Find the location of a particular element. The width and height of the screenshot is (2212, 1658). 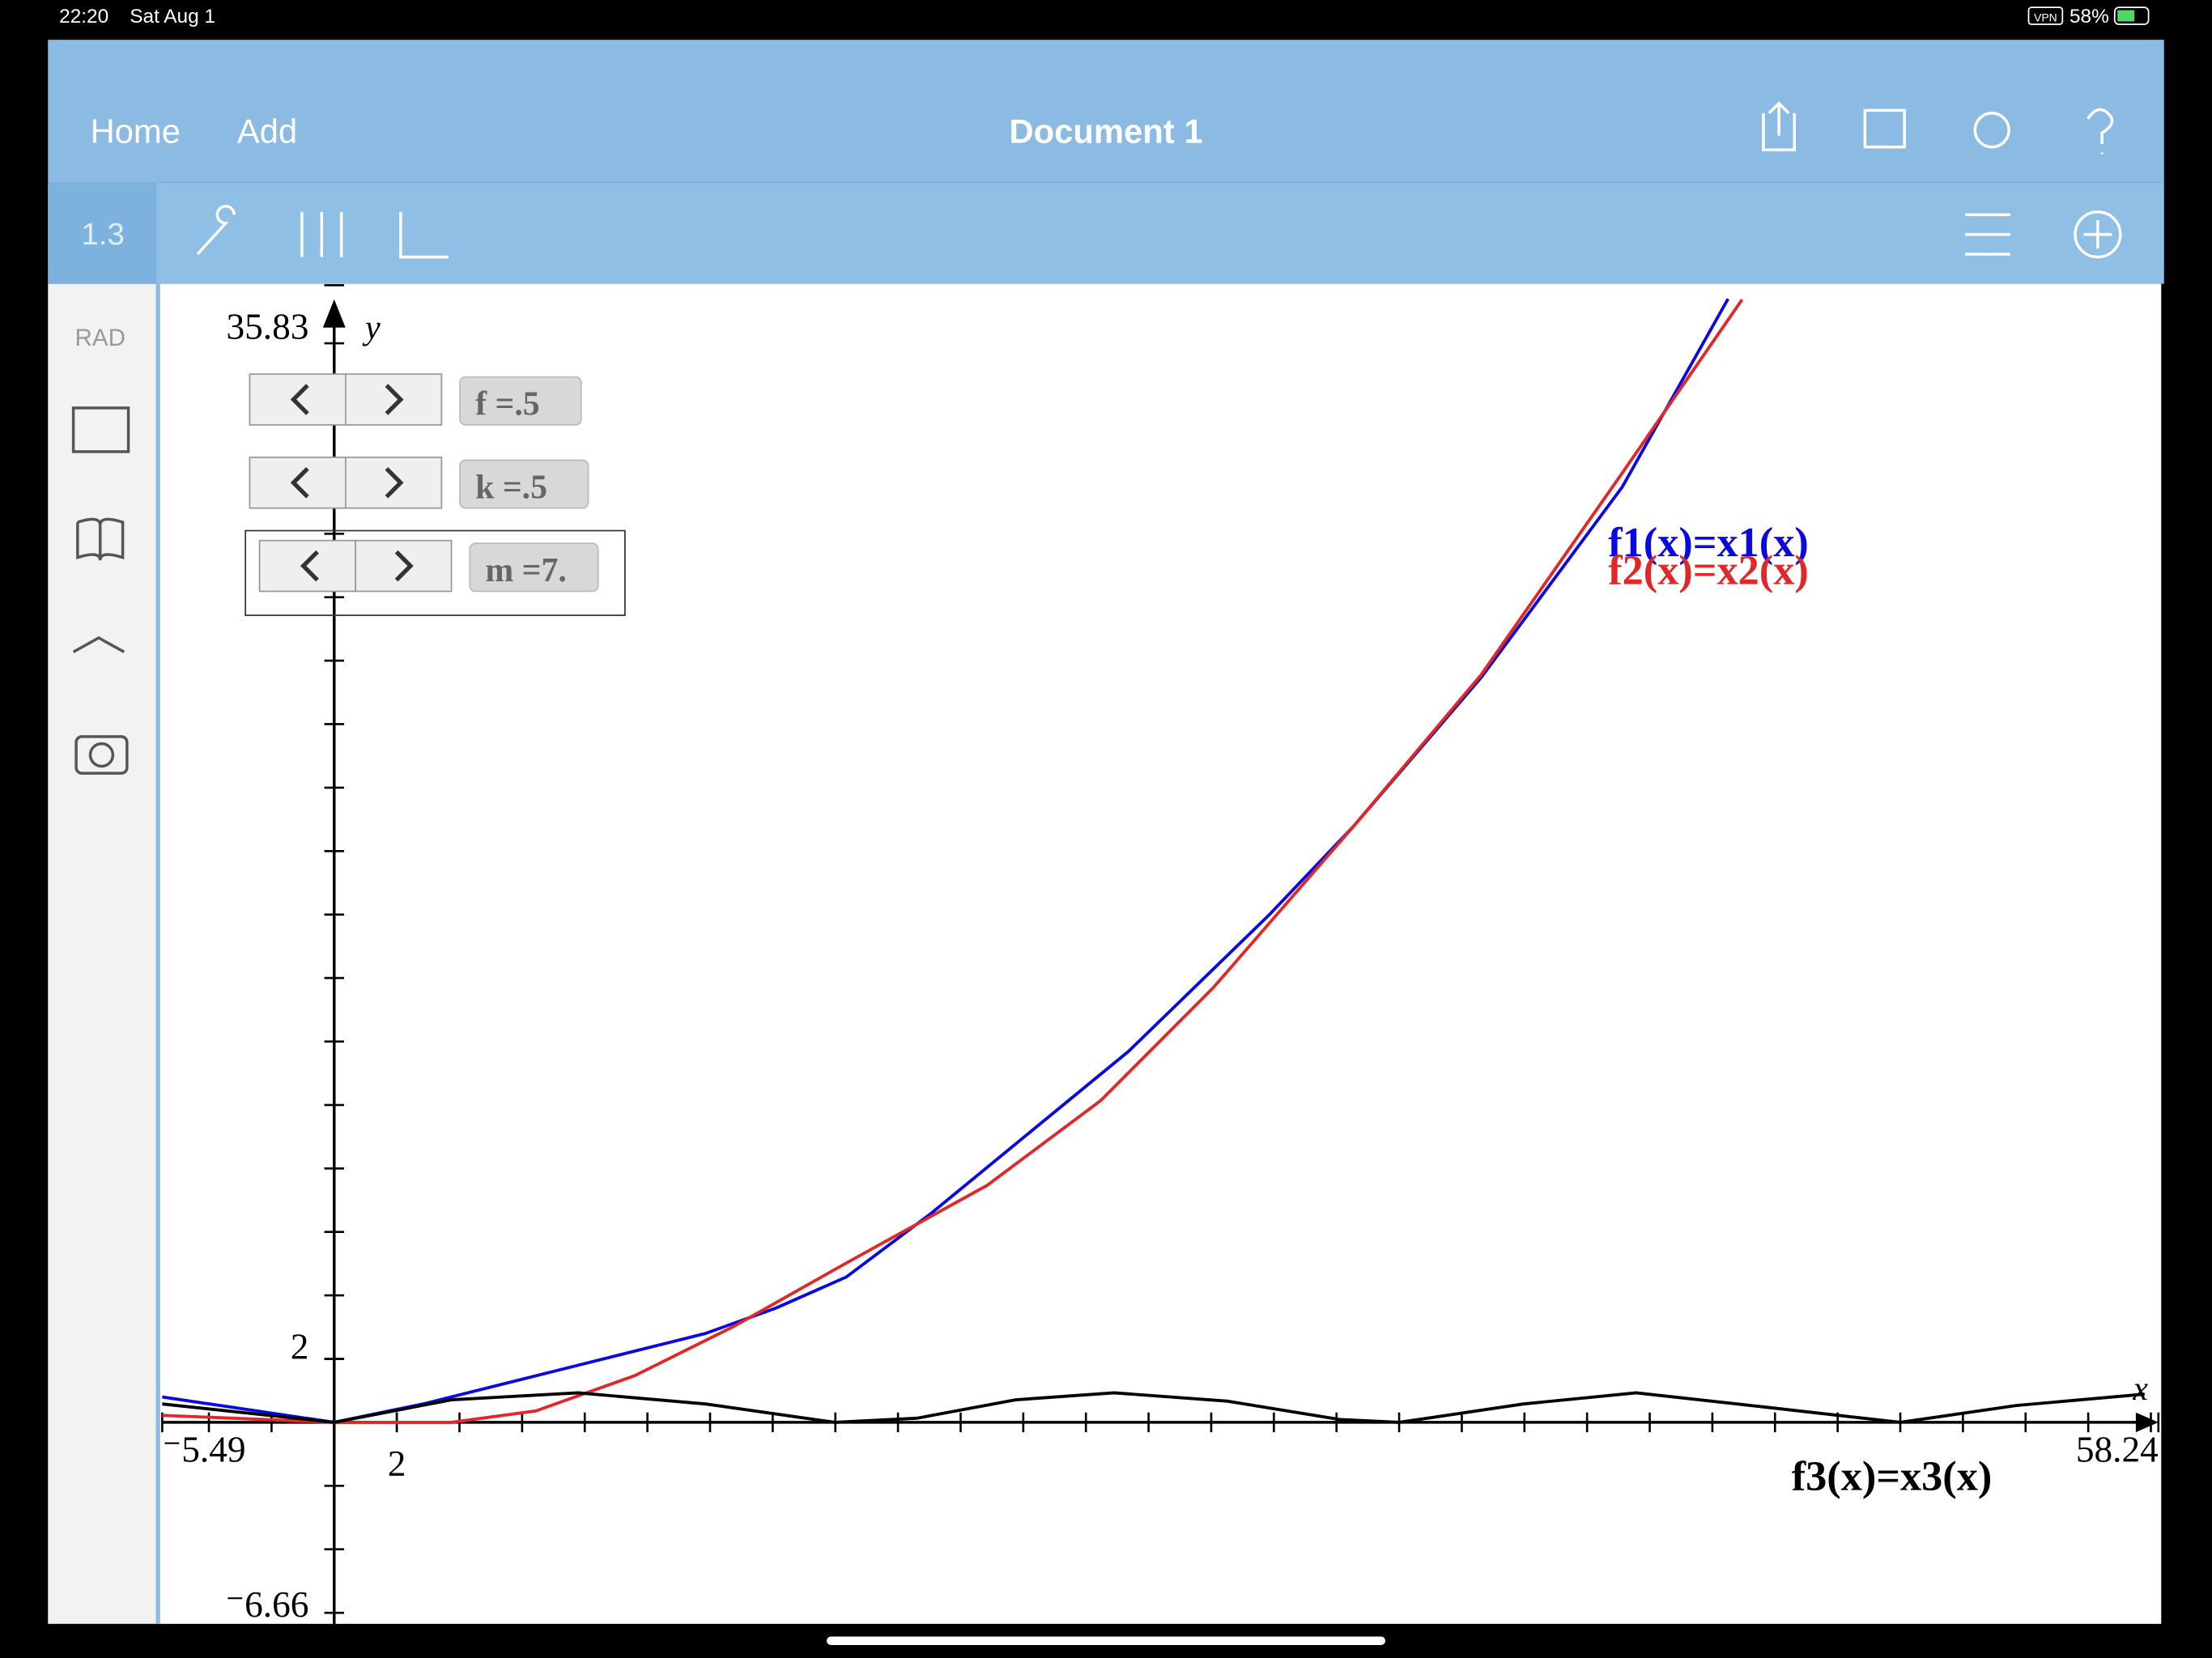

y-axis-arrow is located at coordinates (334, 313).